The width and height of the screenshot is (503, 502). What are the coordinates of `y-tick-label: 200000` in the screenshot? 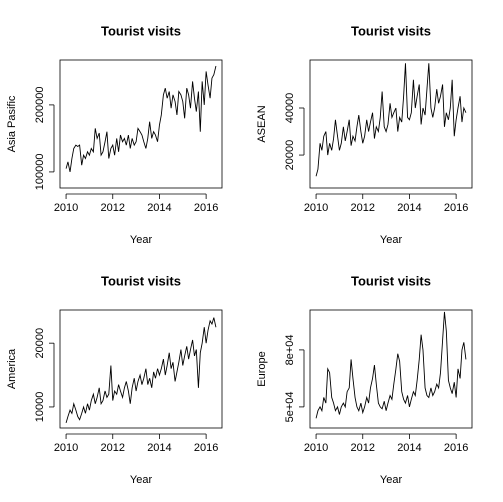 It's located at (40, 105).